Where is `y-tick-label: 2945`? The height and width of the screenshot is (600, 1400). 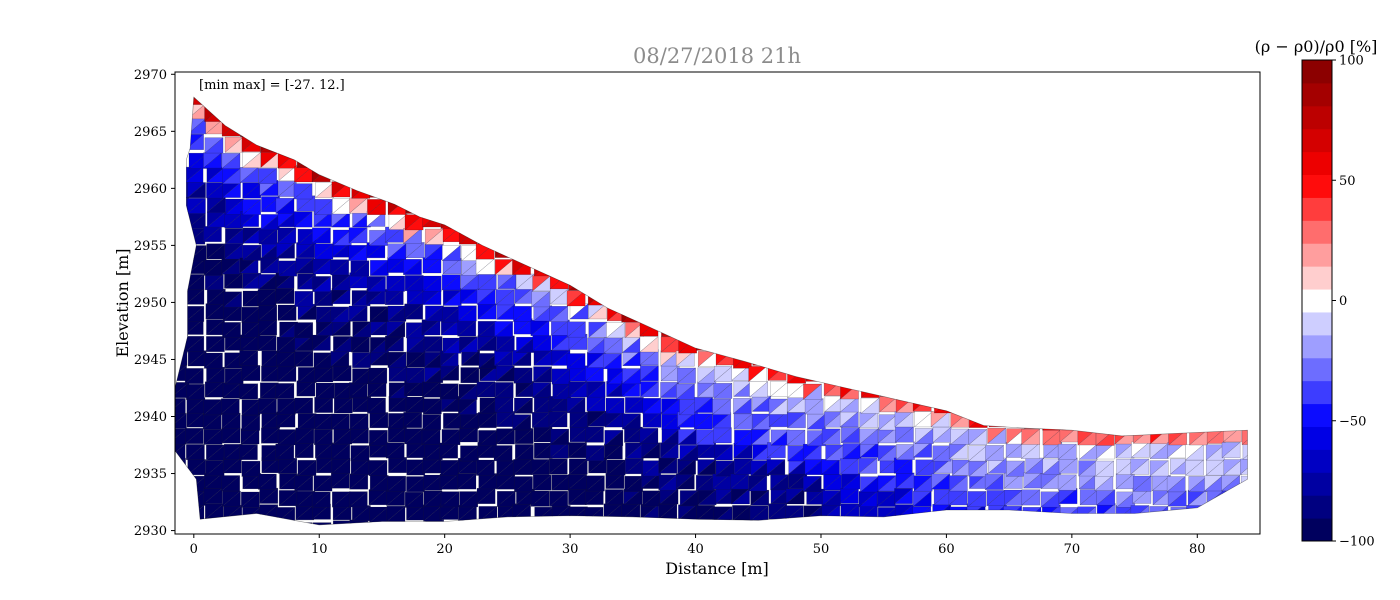
y-tick-label: 2945 is located at coordinates (150, 360).